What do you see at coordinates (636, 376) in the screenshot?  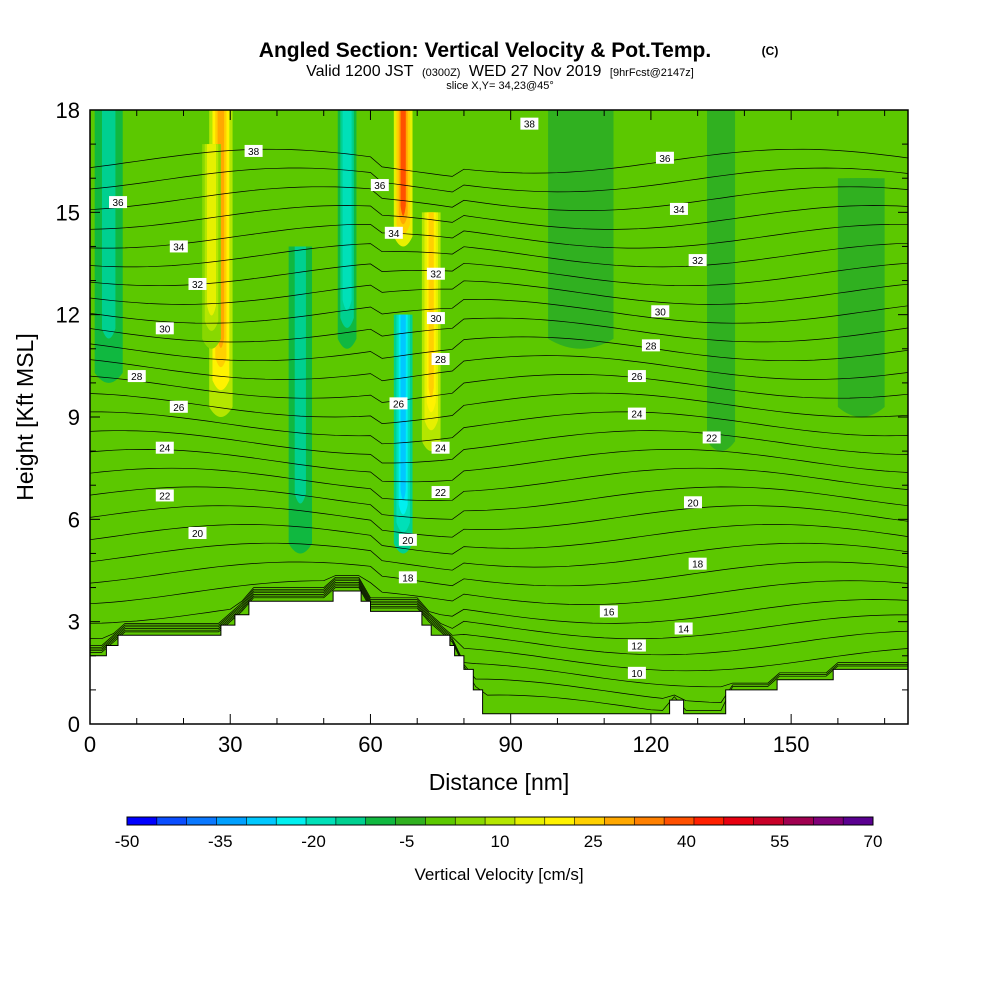 I see `contour-label-19: 26` at bounding box center [636, 376].